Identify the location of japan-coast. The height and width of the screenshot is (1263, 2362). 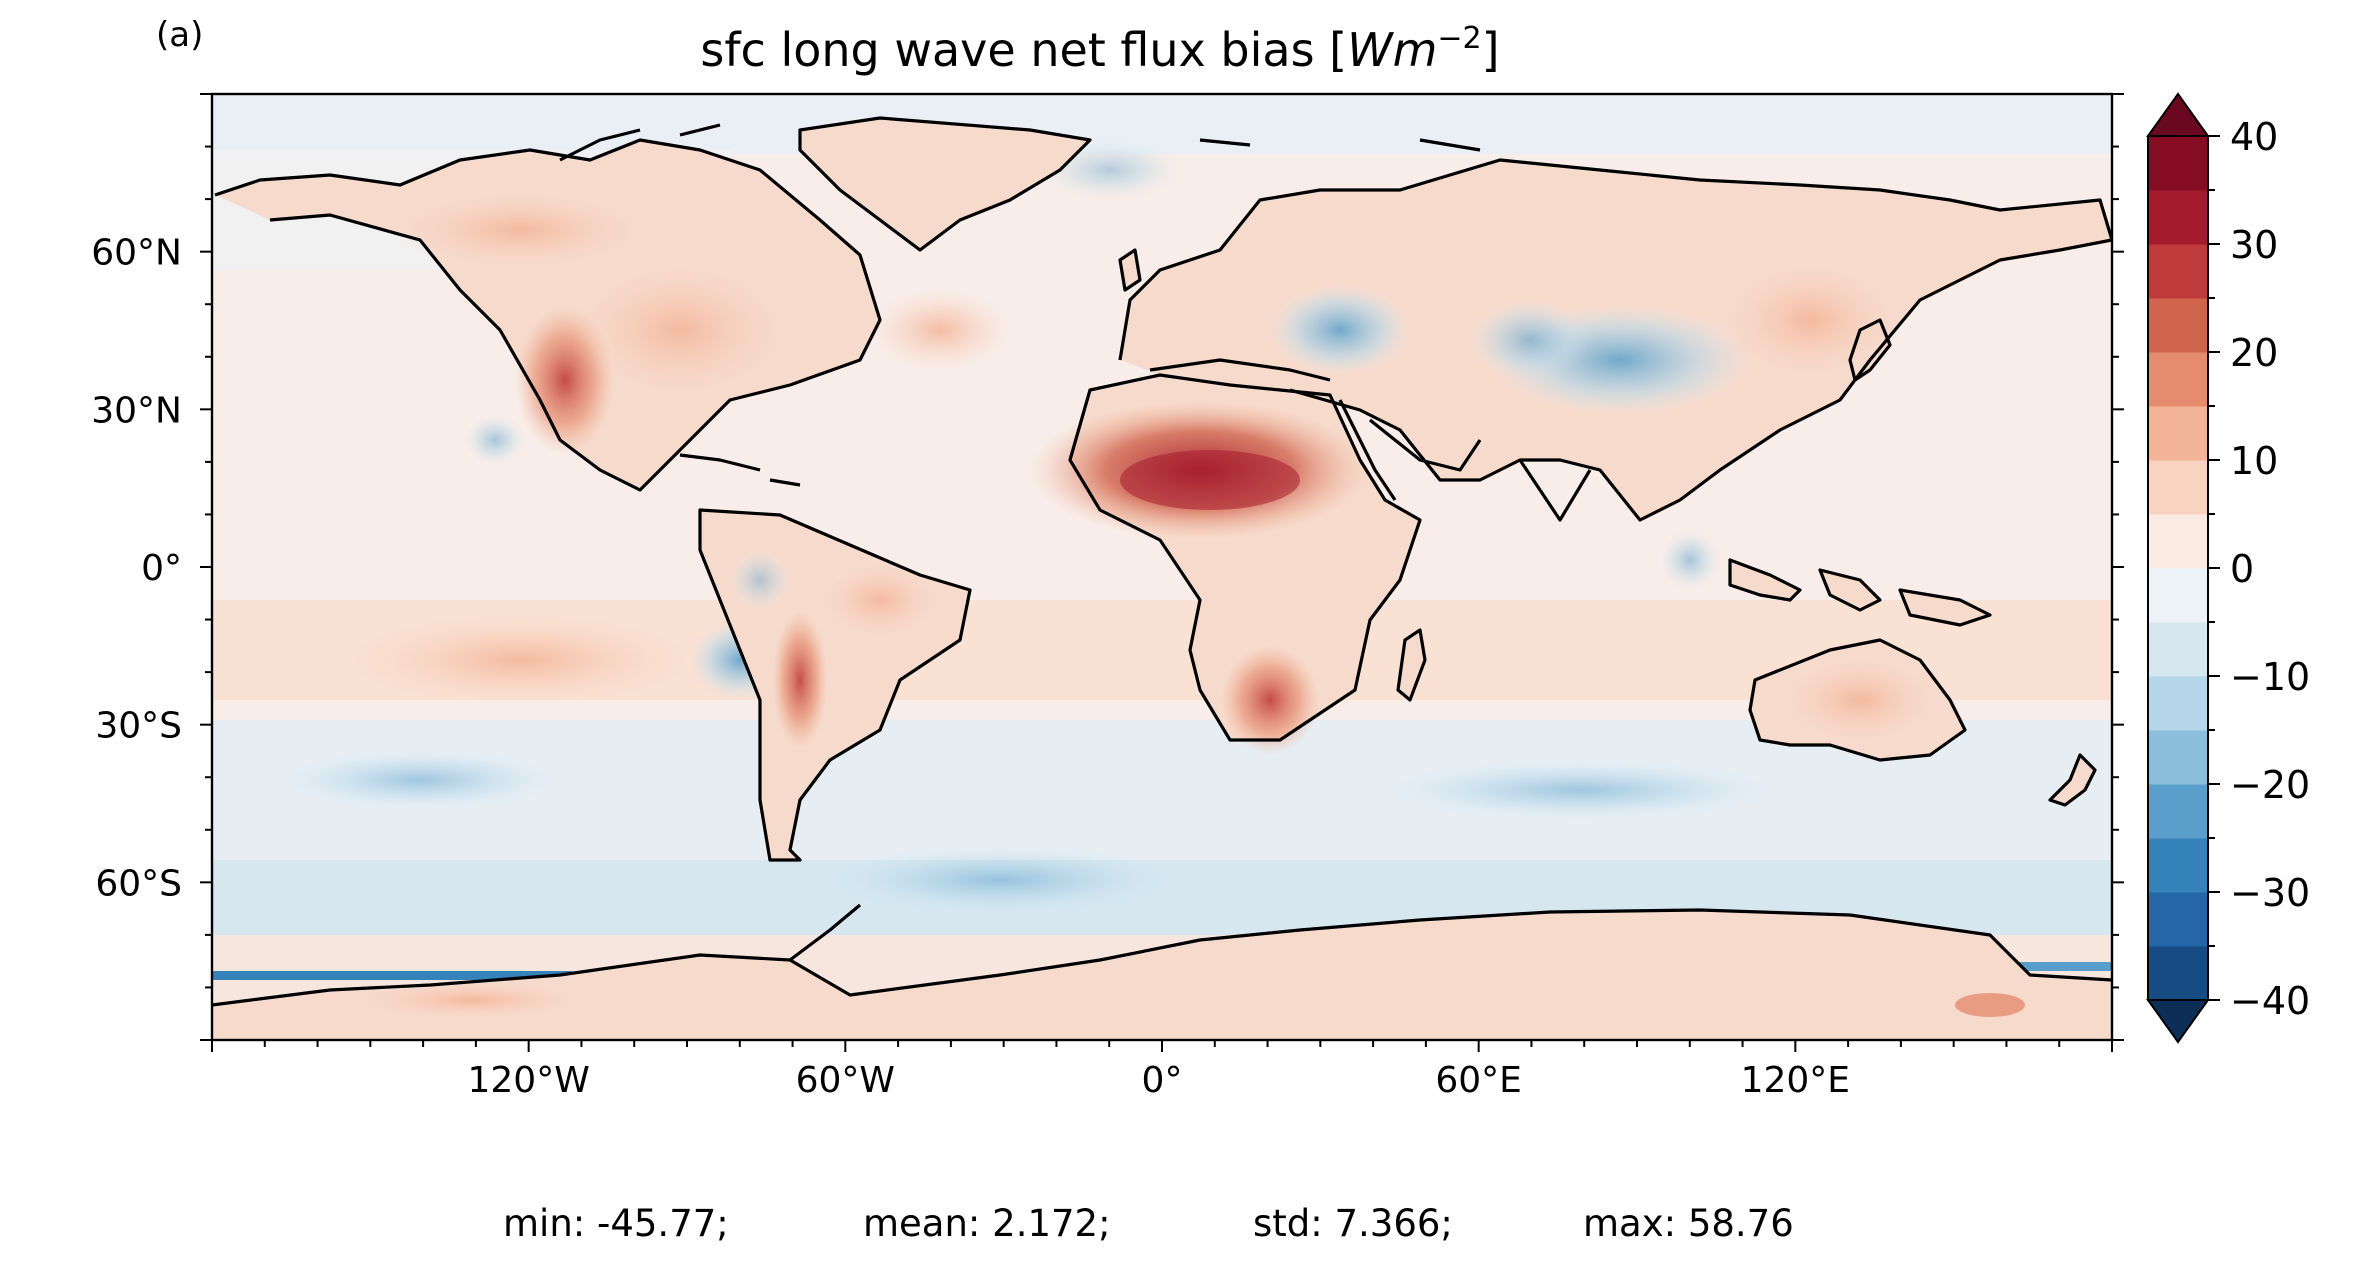
(1870, 350).